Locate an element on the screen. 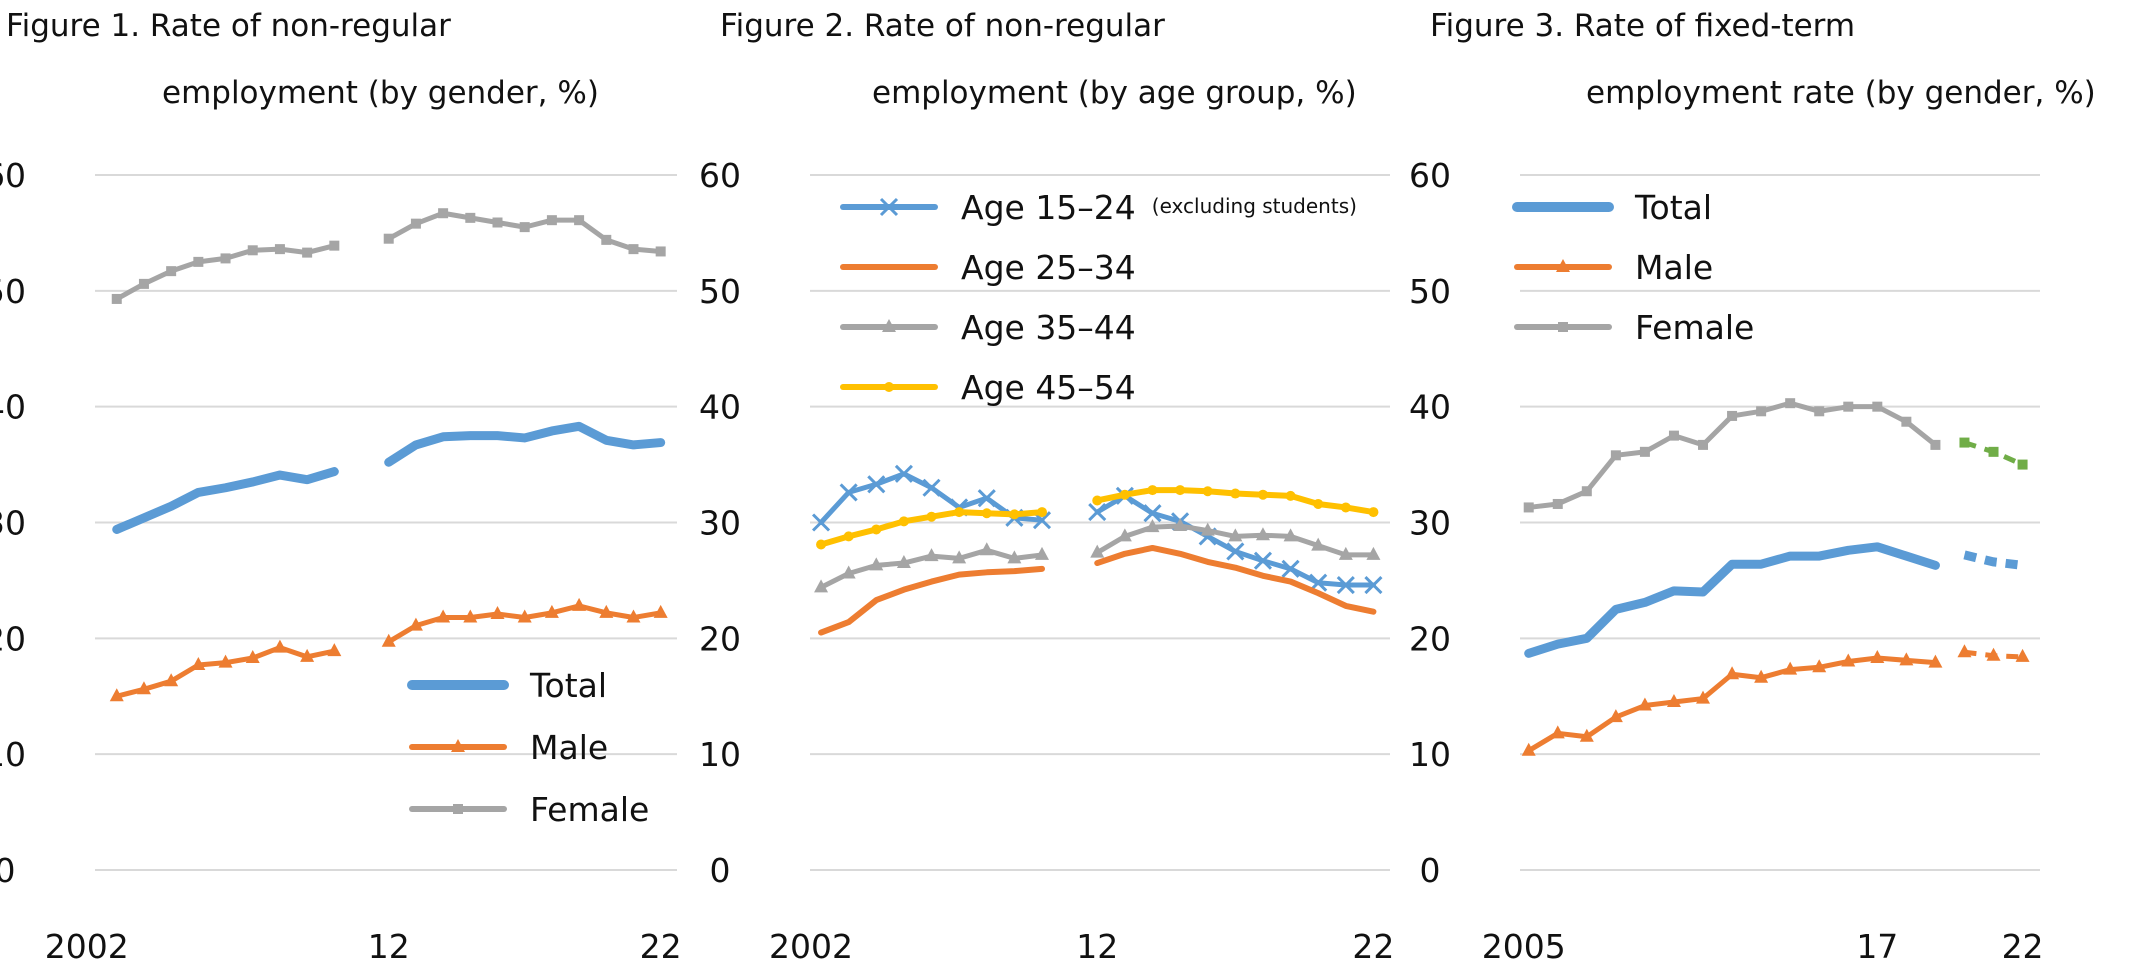 This screenshot has height=969, width=2133. x-tick-label: 2005 is located at coordinates (1524, 946).